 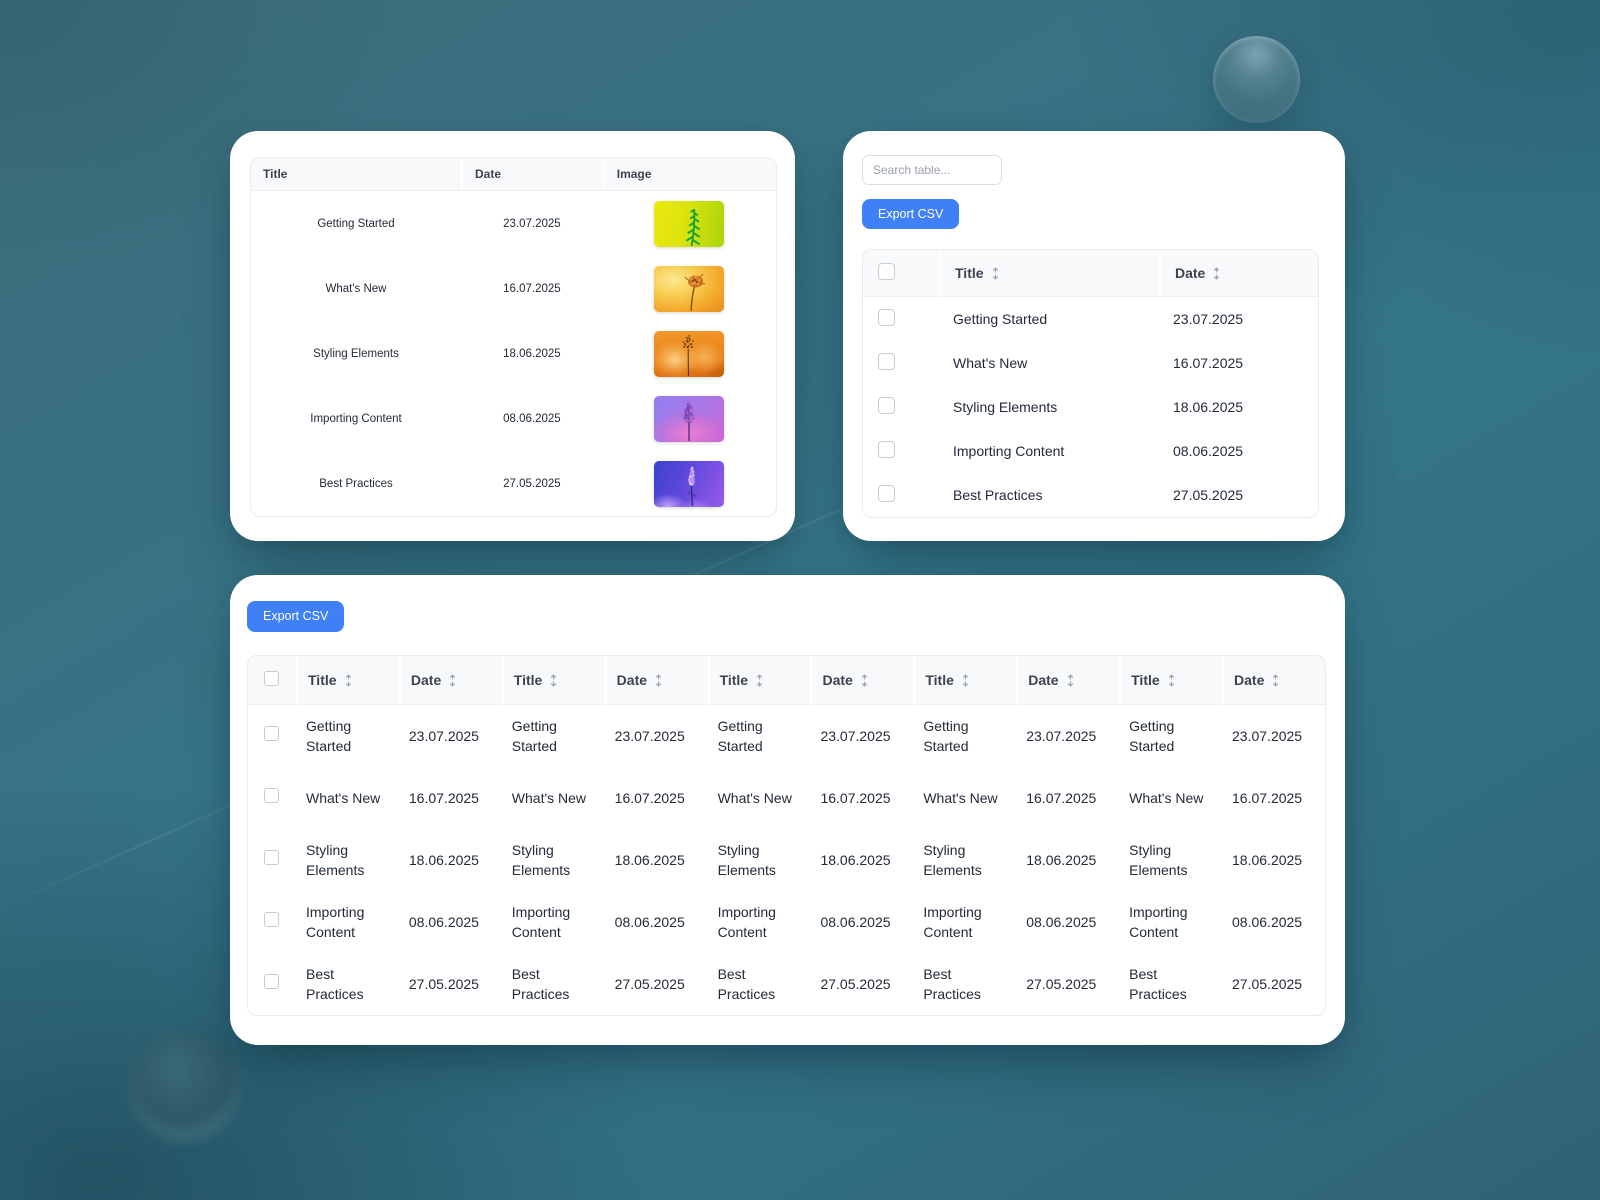 I want to click on title-cell: Getting Started, so click(x=946, y=736).